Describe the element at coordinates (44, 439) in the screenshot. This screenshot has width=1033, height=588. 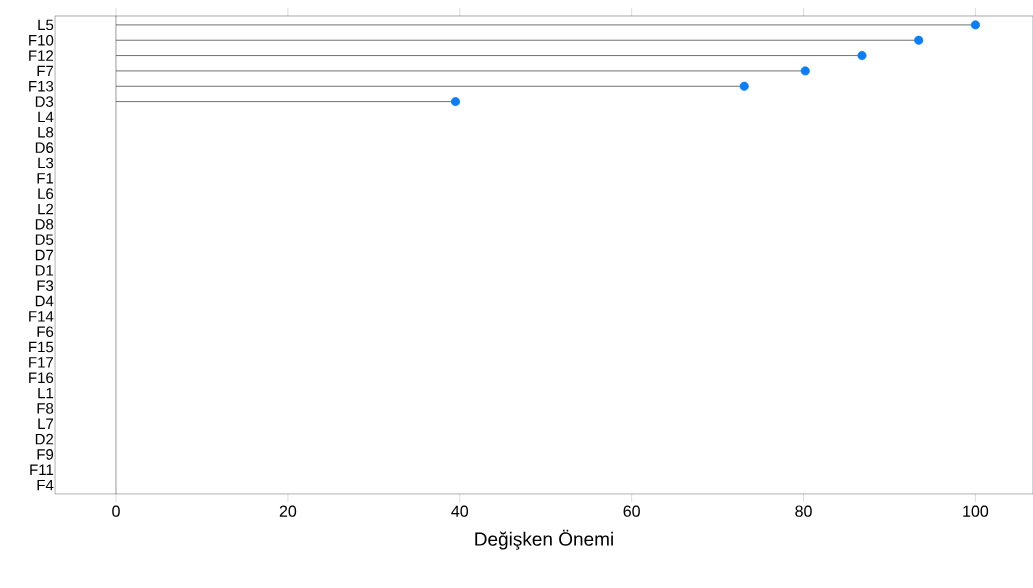
I see `y-tick-label: D2` at that location.